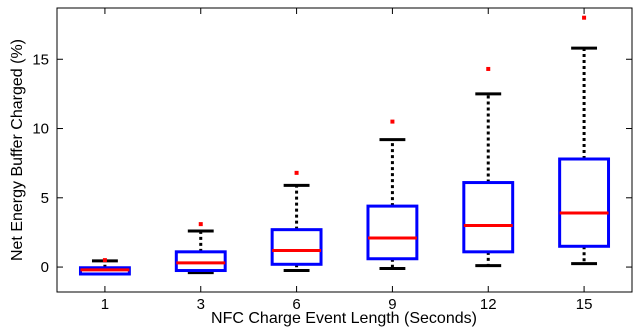  I want to click on y-axis-label: Net Energy Buffer Charged (%), so click(17, 150).